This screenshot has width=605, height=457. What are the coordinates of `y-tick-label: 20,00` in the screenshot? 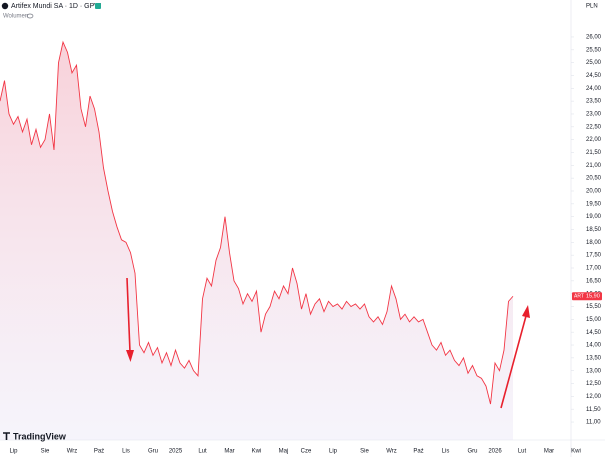 It's located at (594, 192).